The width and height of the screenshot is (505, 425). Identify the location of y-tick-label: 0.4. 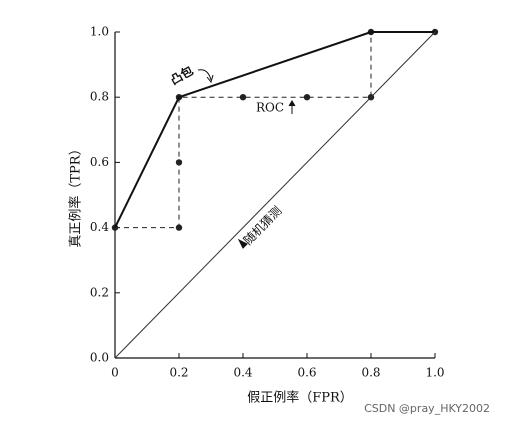
(99, 227).